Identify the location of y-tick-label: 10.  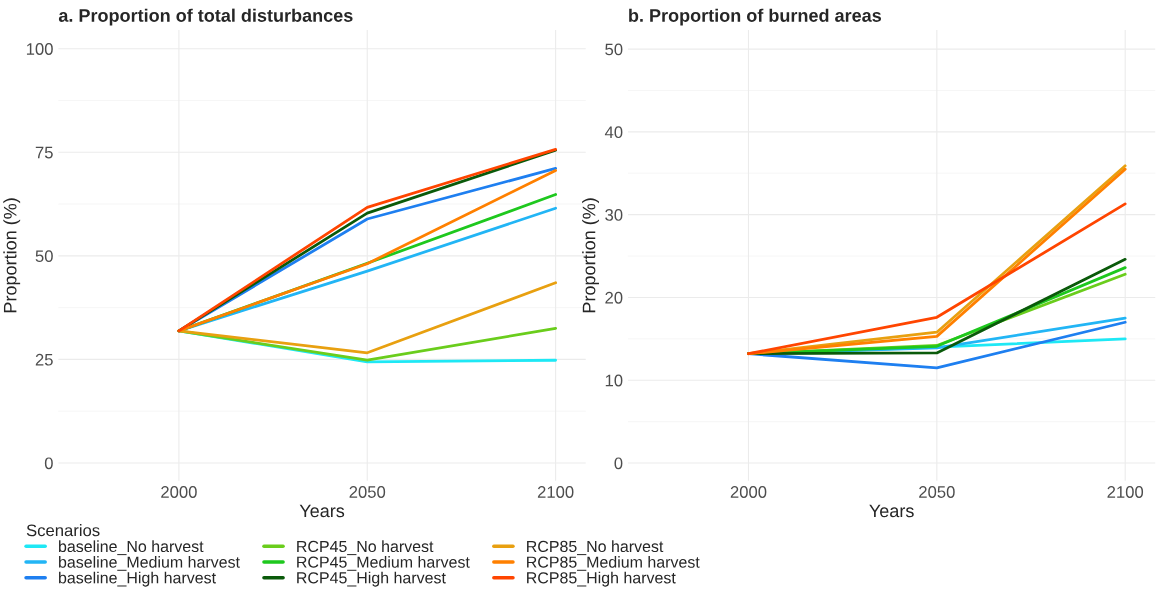
(614, 380).